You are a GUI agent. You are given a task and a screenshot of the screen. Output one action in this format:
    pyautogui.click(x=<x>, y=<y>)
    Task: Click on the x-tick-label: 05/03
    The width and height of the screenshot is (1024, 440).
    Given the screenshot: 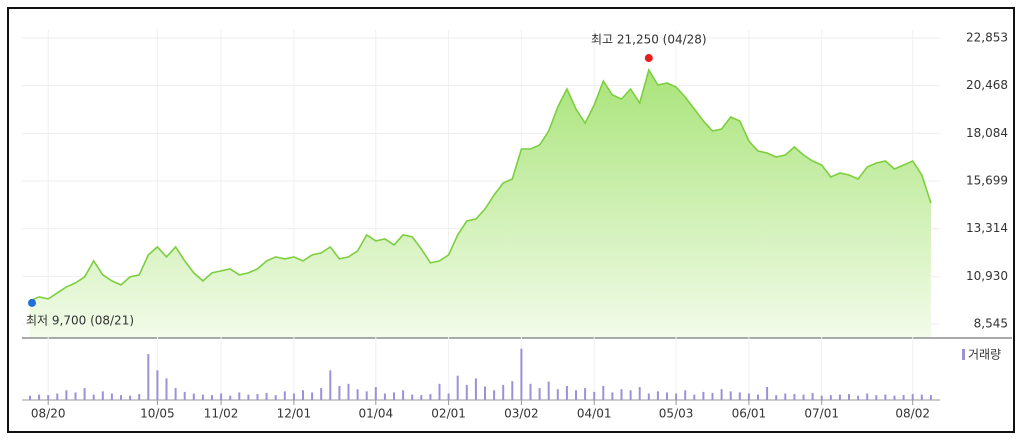 What is the action you would take?
    pyautogui.click(x=676, y=414)
    